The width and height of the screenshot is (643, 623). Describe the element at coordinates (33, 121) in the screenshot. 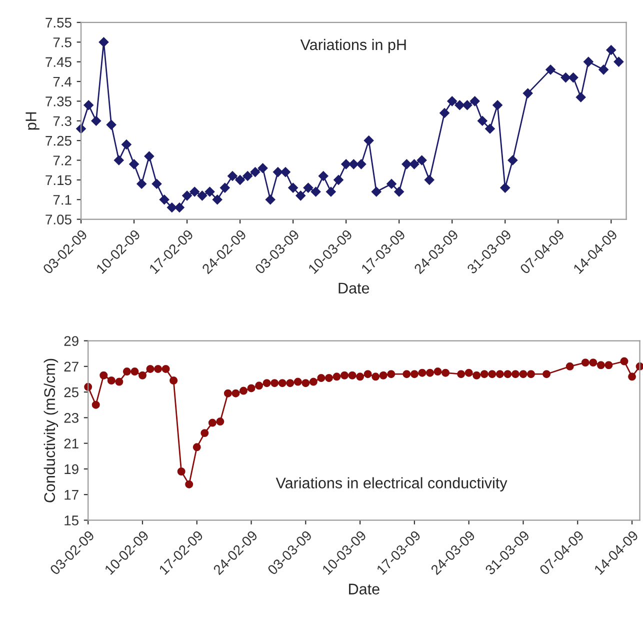

I see `y-axis-title: pH` at that location.